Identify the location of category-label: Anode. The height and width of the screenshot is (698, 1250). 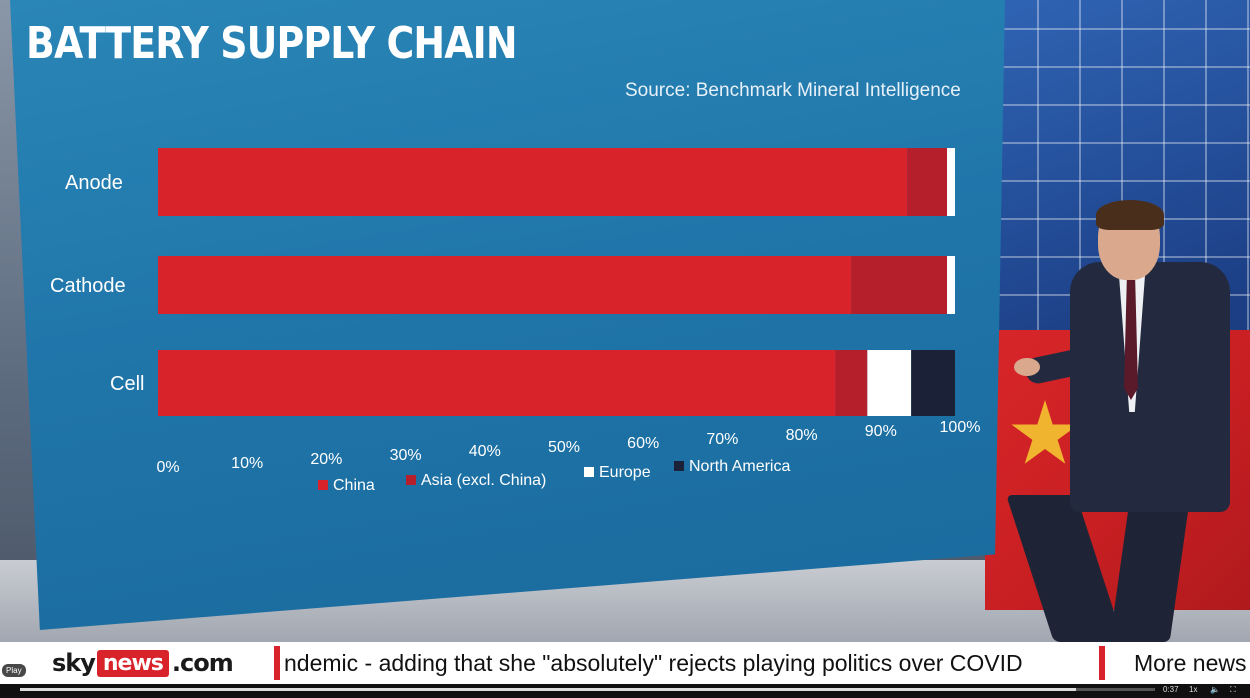
(94, 183).